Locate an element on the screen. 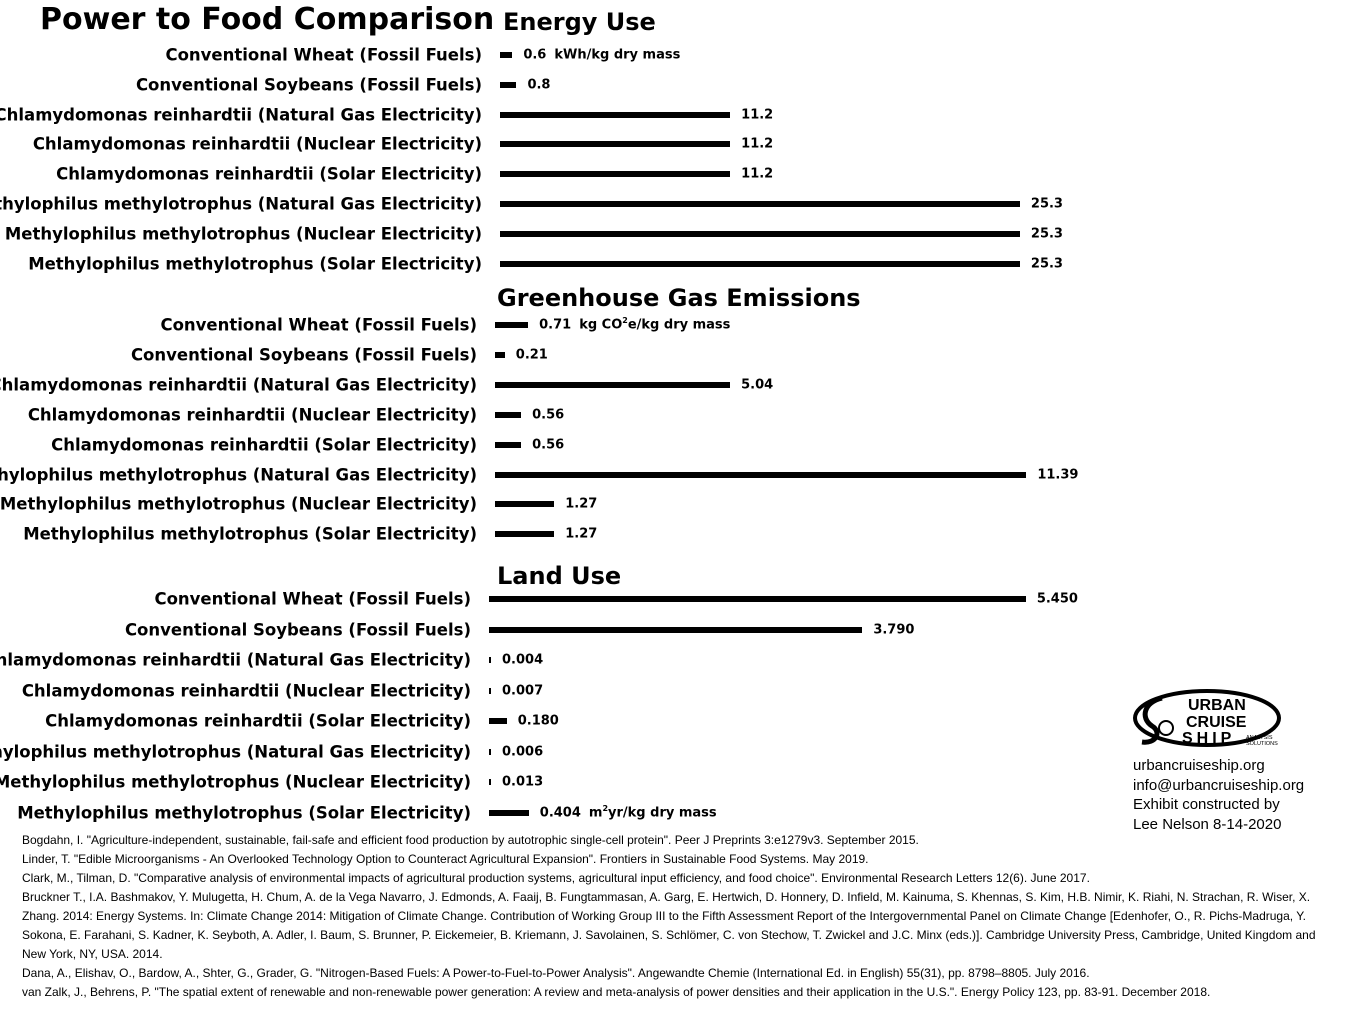 The width and height of the screenshot is (1361, 1009). data-label: 0.6 kWh/kg dry mass is located at coordinates (602, 55).